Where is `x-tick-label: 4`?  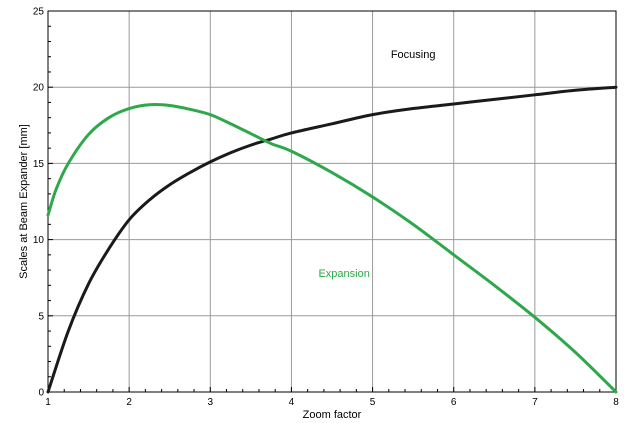 x-tick-label: 4 is located at coordinates (292, 402).